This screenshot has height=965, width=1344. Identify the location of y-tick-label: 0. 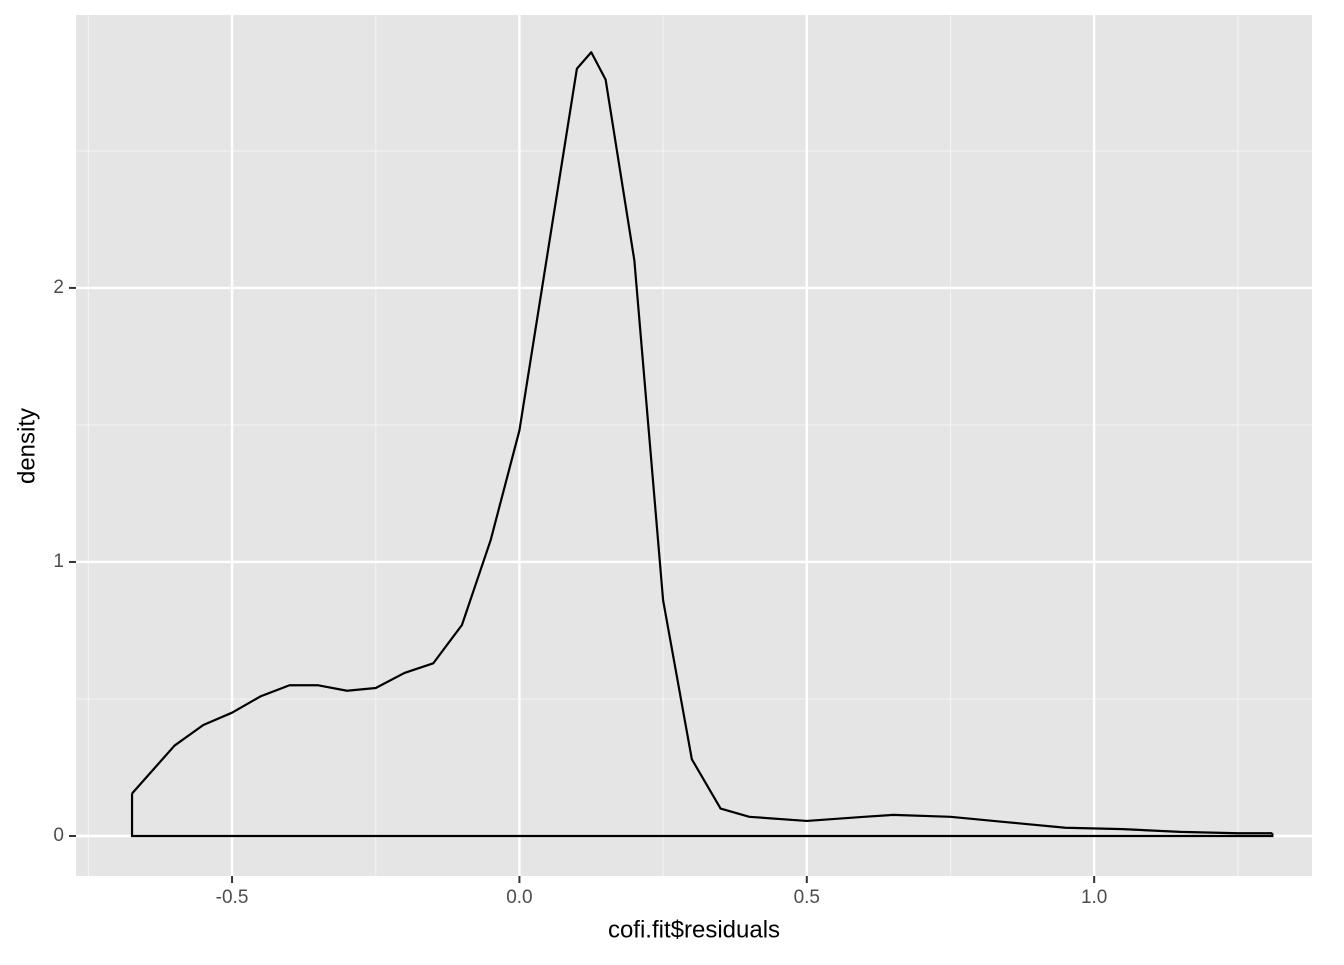
(58, 835).